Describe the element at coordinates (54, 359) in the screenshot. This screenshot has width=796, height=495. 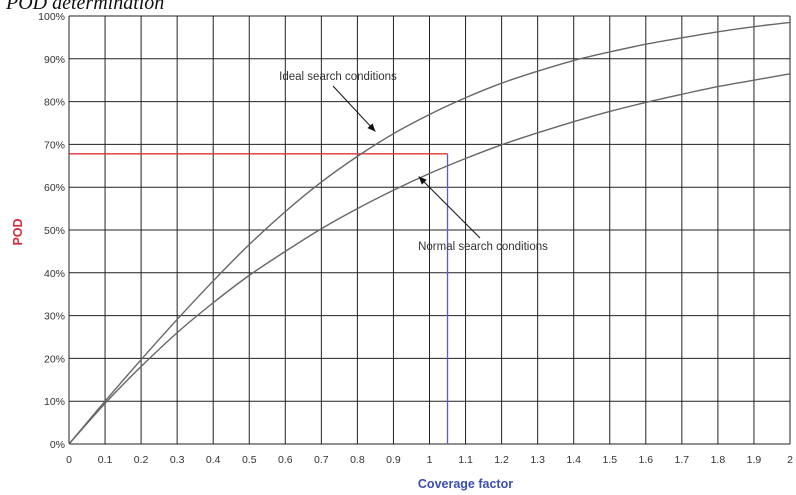
I see `y-tick-label: 20%` at that location.